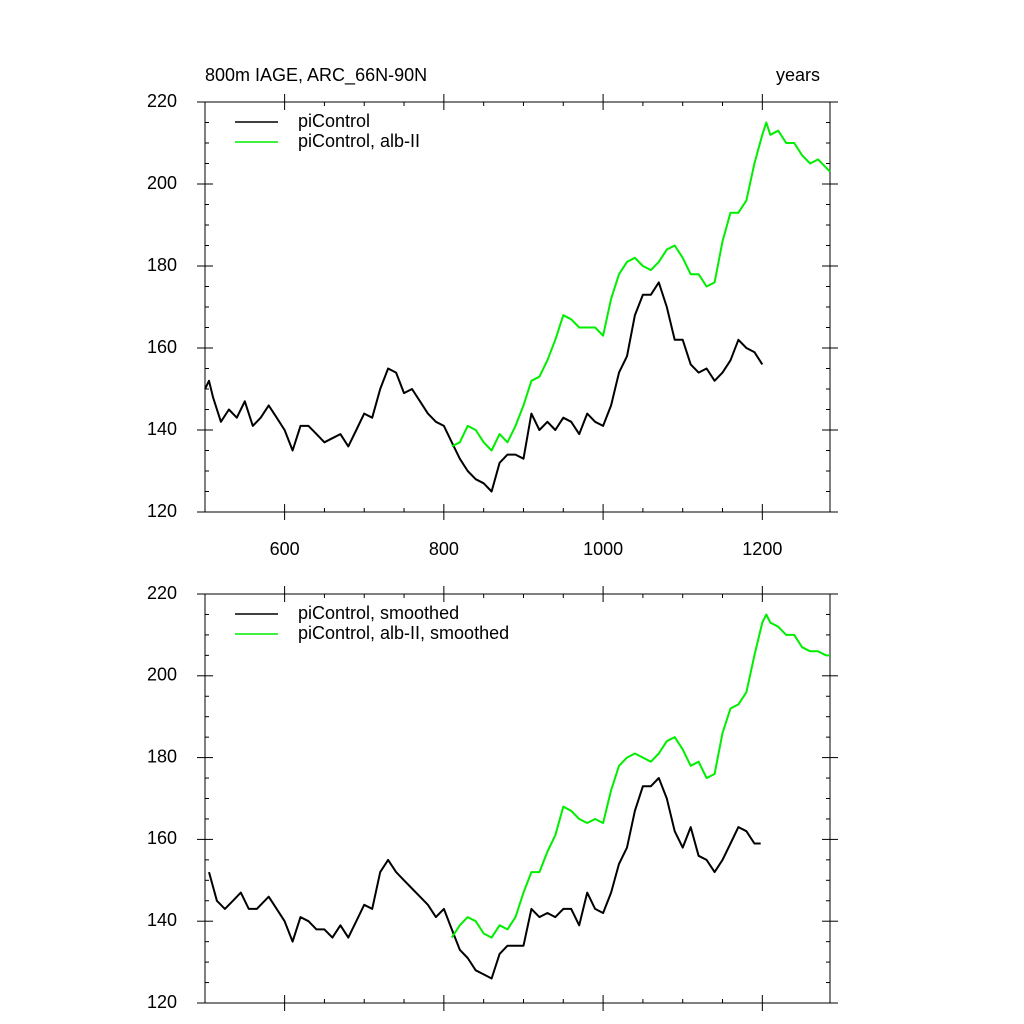 The height and width of the screenshot is (1024, 1024). I want to click on x-tick-label: 1200, so click(762, 549).